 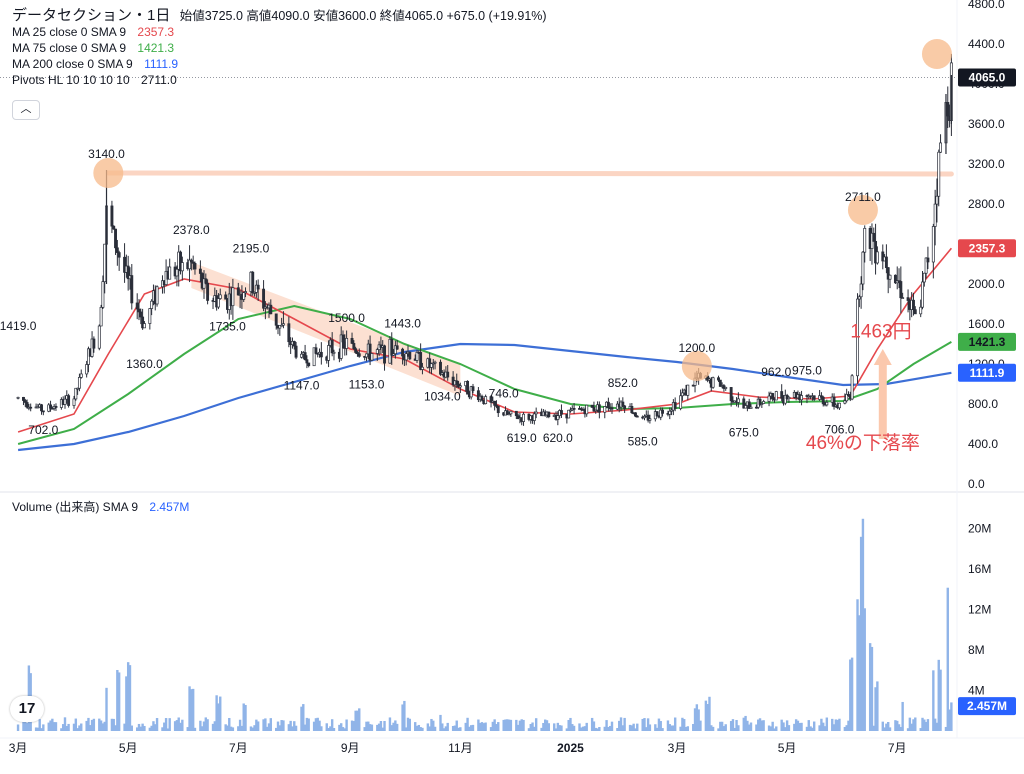 What do you see at coordinates (279, 48) in the screenshot?
I see `legend-ma75: MA 75 close 0 SMA 9 1421.3` at bounding box center [279, 48].